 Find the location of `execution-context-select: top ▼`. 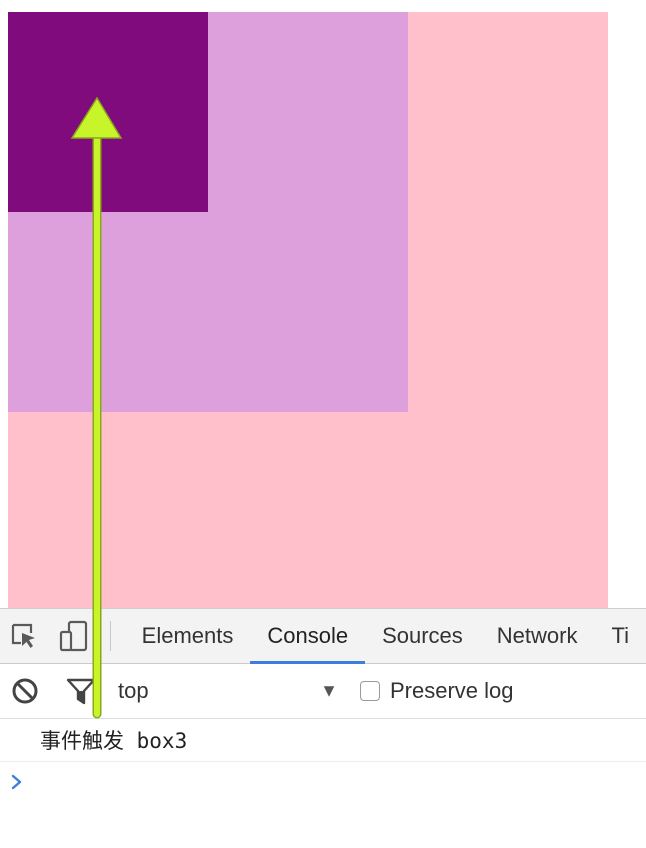

execution-context-select: top ▼ is located at coordinates (230, 691).